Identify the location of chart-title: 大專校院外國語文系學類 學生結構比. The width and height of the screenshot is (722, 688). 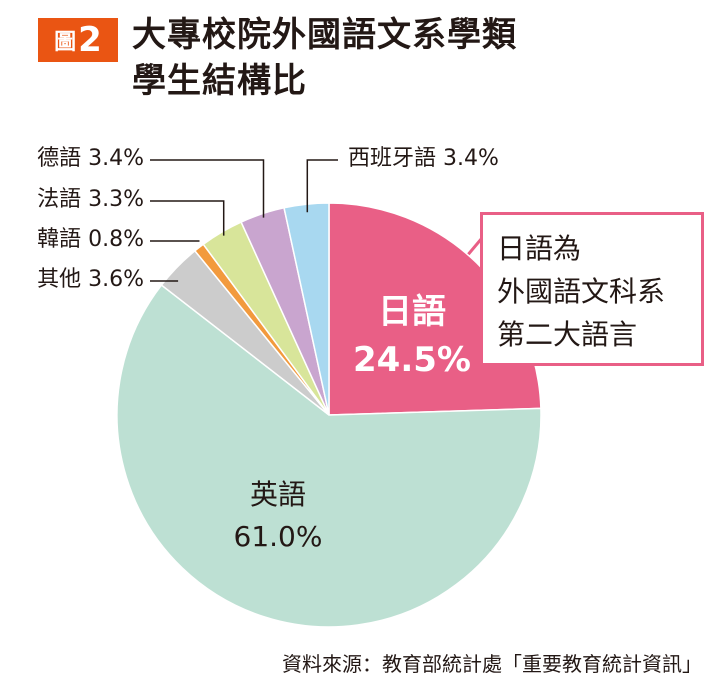
(324, 58).